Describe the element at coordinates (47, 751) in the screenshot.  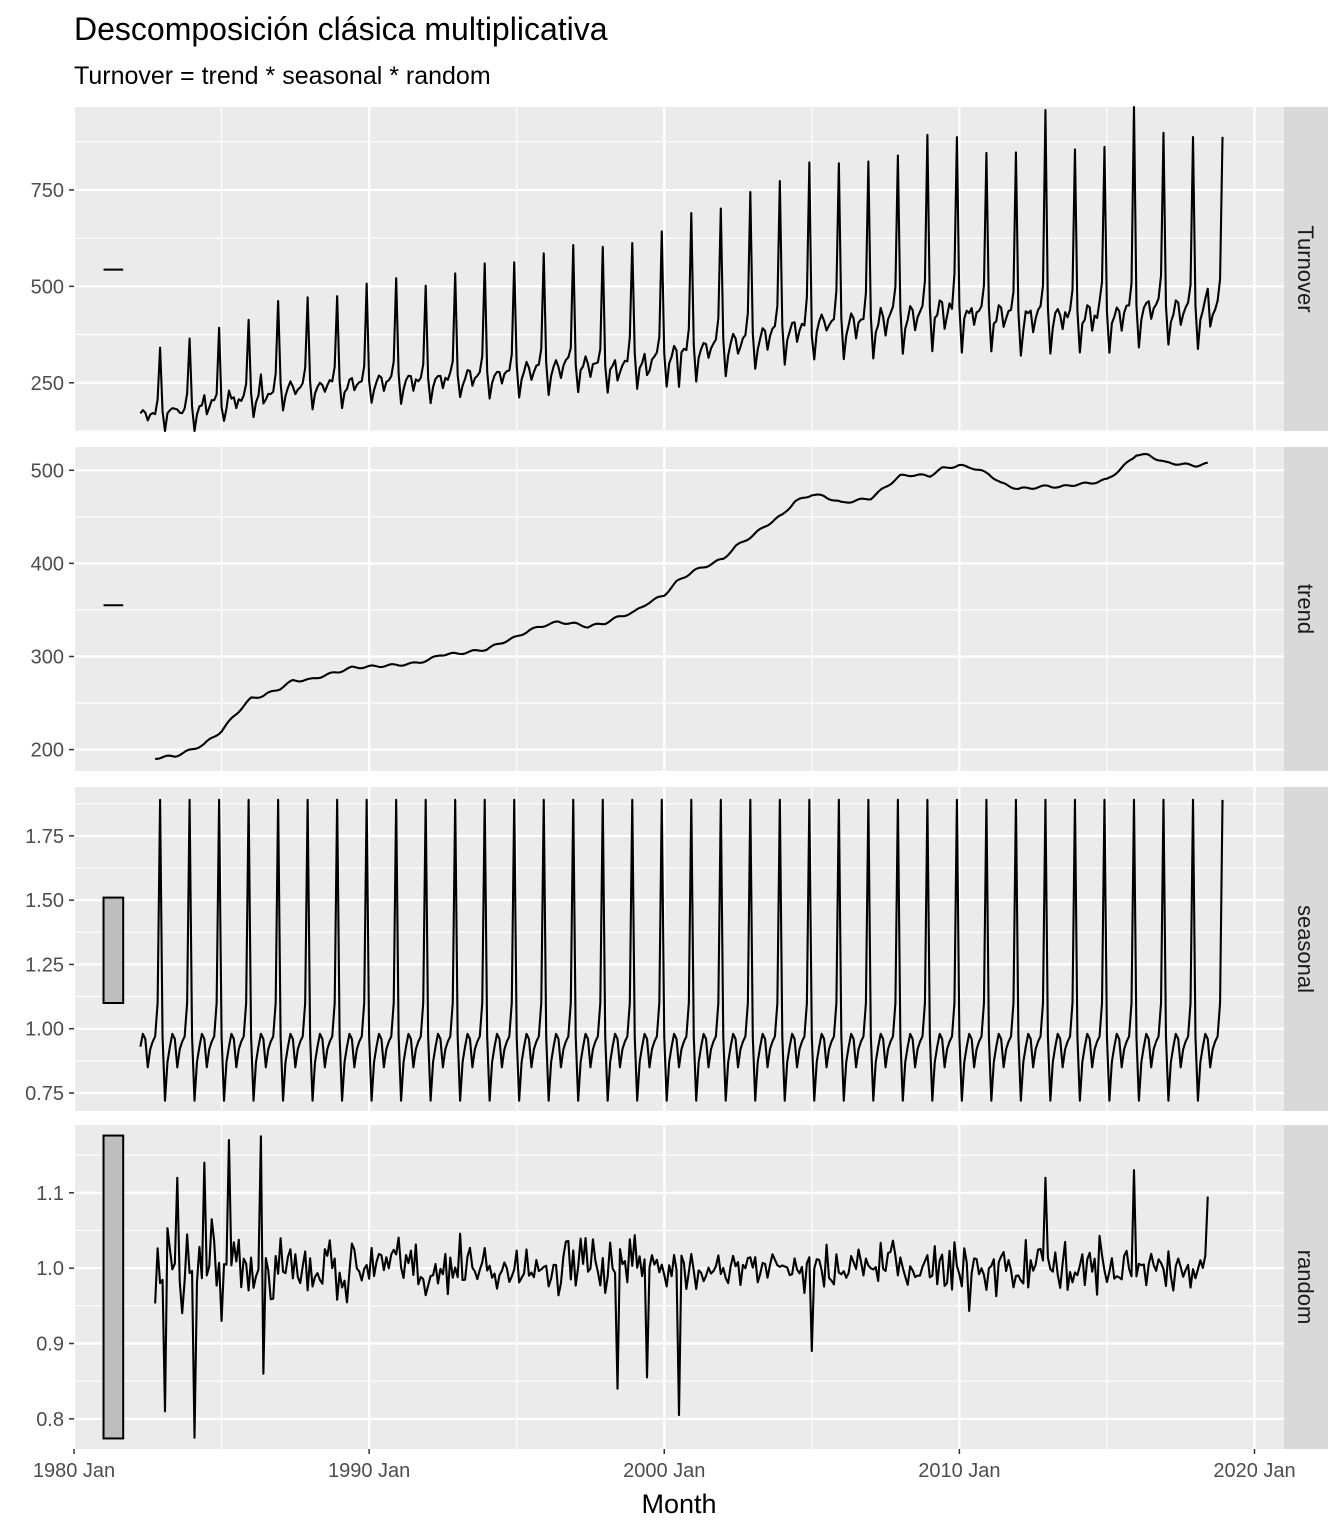
I see `y-tick-label: 200` at that location.